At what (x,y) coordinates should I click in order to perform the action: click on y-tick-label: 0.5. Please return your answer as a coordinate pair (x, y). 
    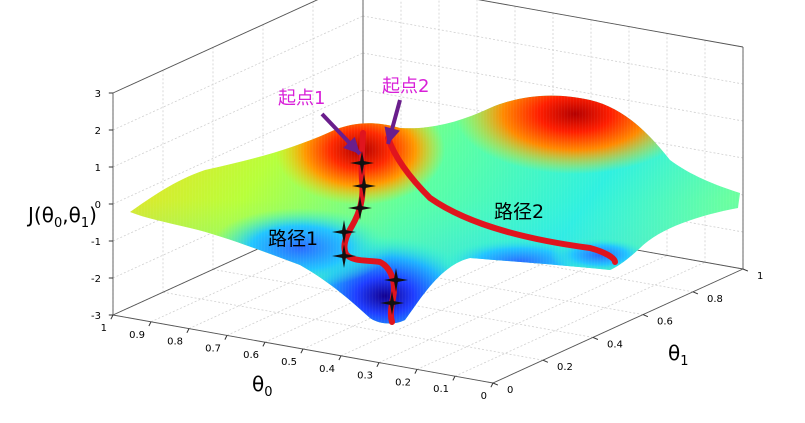
    Looking at the image, I should click on (289, 362).